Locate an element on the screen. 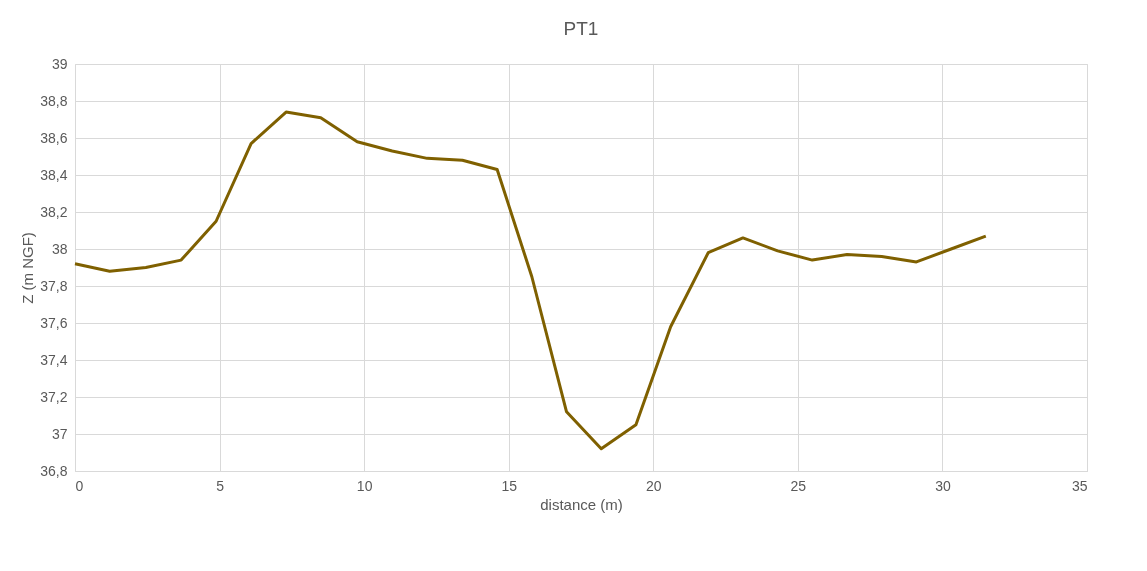 This screenshot has width=1147, height=571. y-tick-label: 38,2 is located at coordinates (54, 211).